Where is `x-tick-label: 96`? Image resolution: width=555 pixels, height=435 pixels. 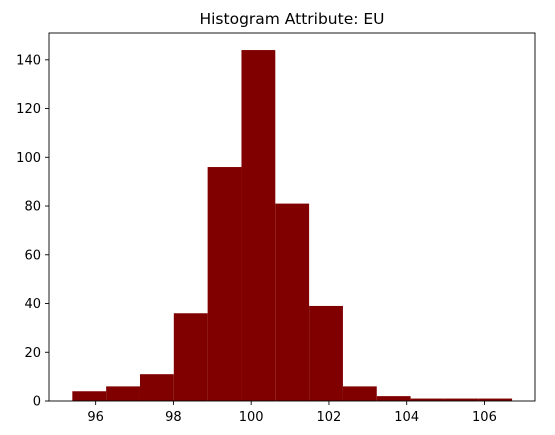
x-tick-label: 96 is located at coordinates (95, 417).